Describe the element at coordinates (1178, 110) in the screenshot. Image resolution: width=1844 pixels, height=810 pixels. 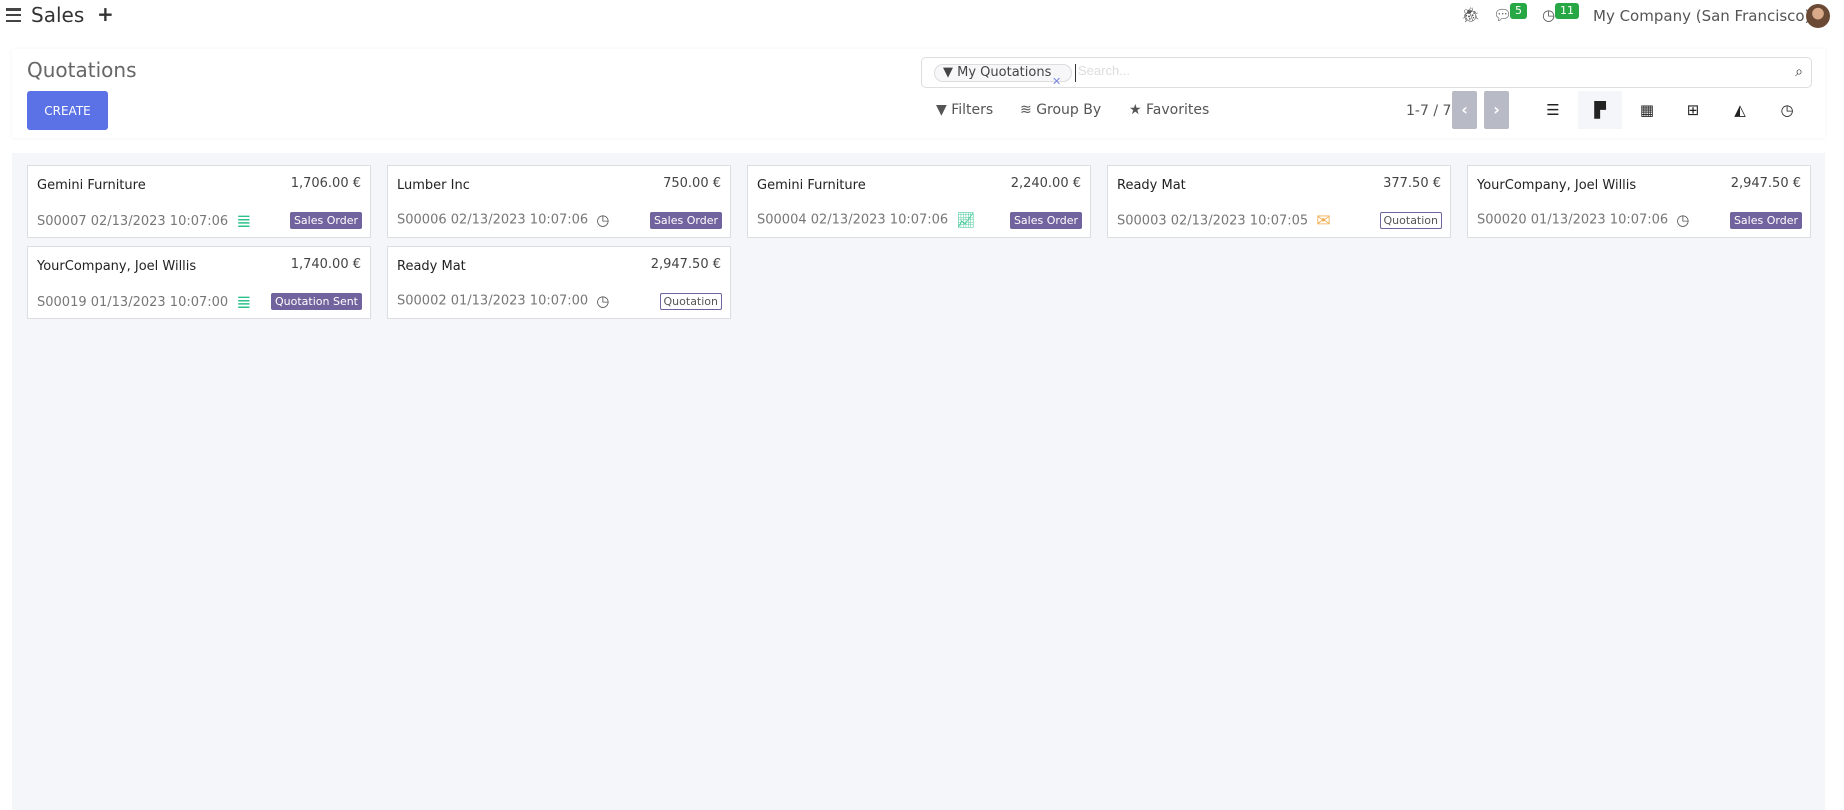
I see `favorites-label: Favorites` at that location.